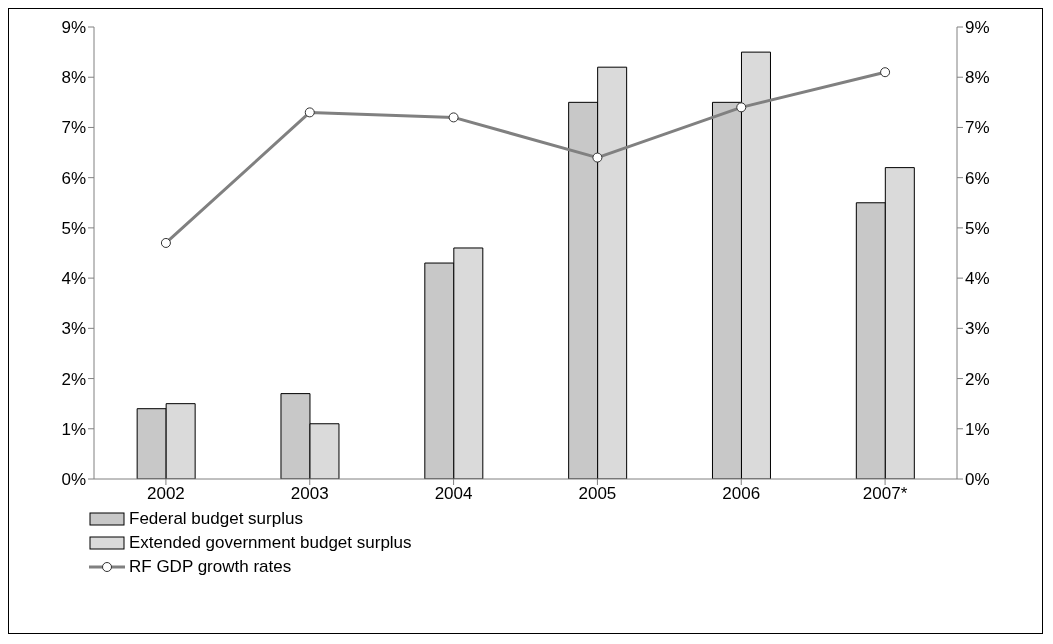 Image resolution: width=1053 pixels, height=644 pixels. What do you see at coordinates (73, 379) in the screenshot?
I see `y-tick-label: 2%` at bounding box center [73, 379].